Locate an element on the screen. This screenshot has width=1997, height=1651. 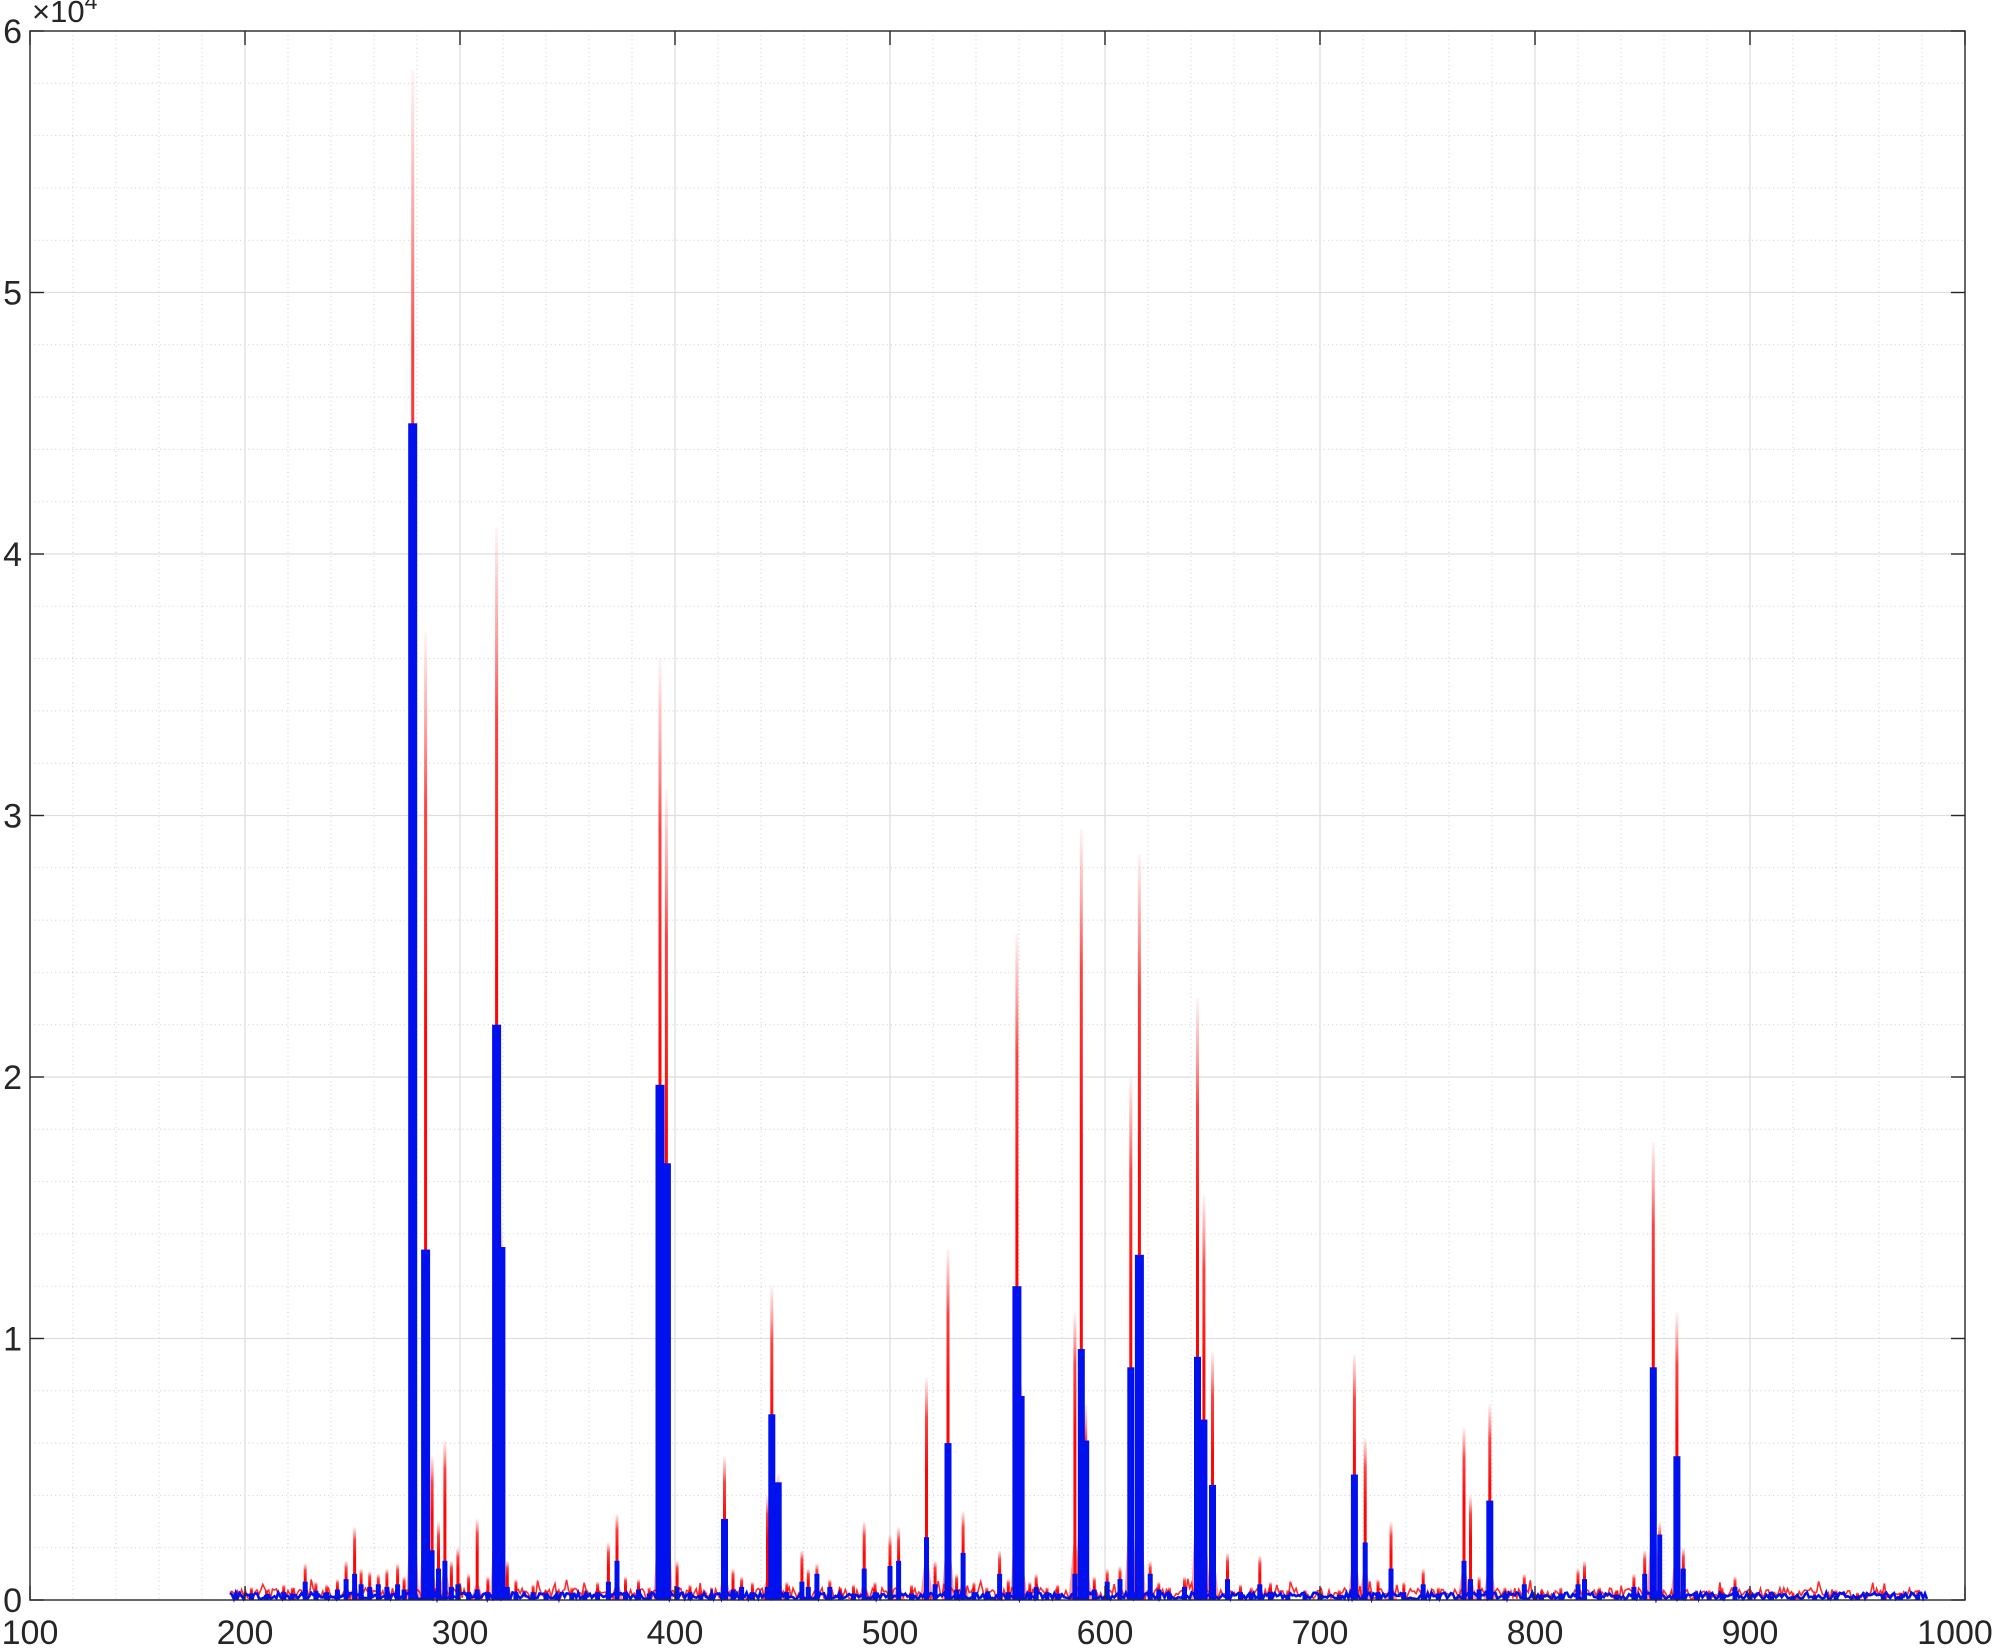
y-axis-exponent-label: ×104 is located at coordinates (65, 14).